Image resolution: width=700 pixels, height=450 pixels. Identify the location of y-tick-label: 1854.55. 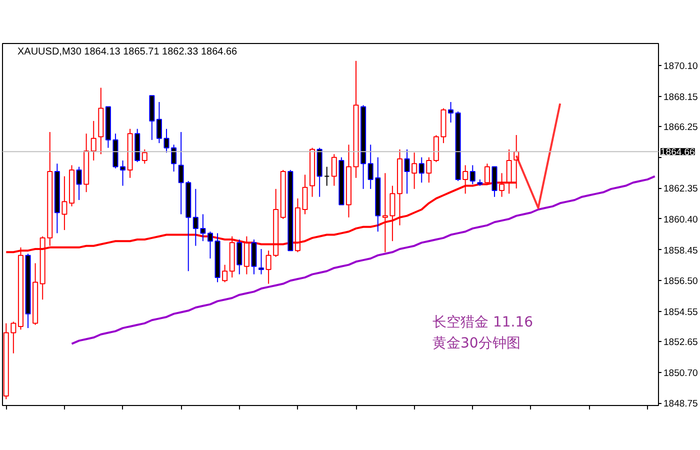
(681, 312).